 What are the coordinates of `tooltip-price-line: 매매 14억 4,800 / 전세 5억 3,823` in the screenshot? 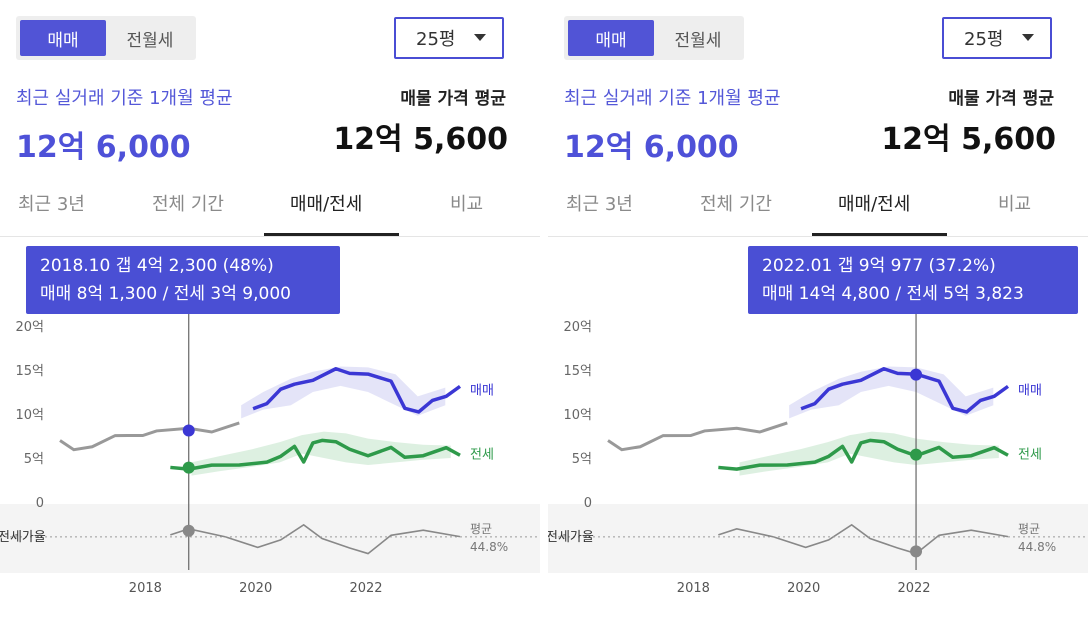 It's located at (893, 294).